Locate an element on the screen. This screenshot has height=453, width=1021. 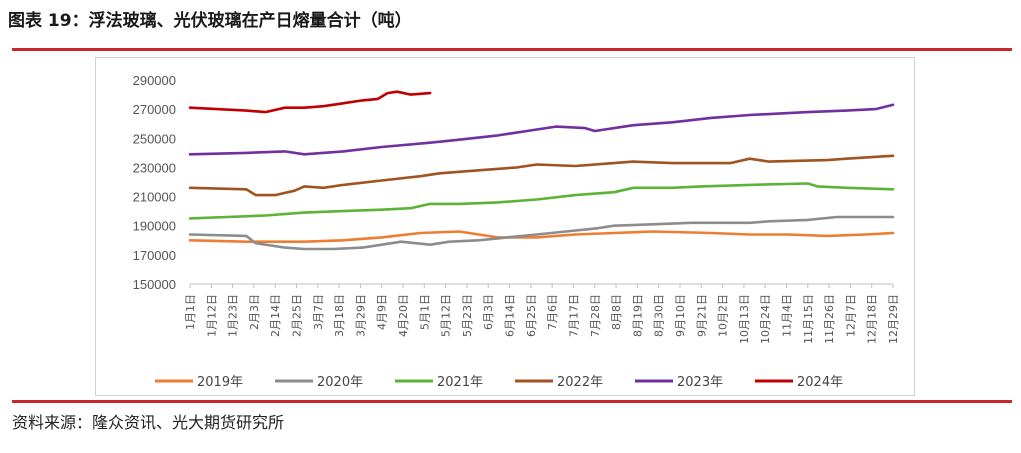
x-tick-label: 12月18日 is located at coordinates (872, 319).